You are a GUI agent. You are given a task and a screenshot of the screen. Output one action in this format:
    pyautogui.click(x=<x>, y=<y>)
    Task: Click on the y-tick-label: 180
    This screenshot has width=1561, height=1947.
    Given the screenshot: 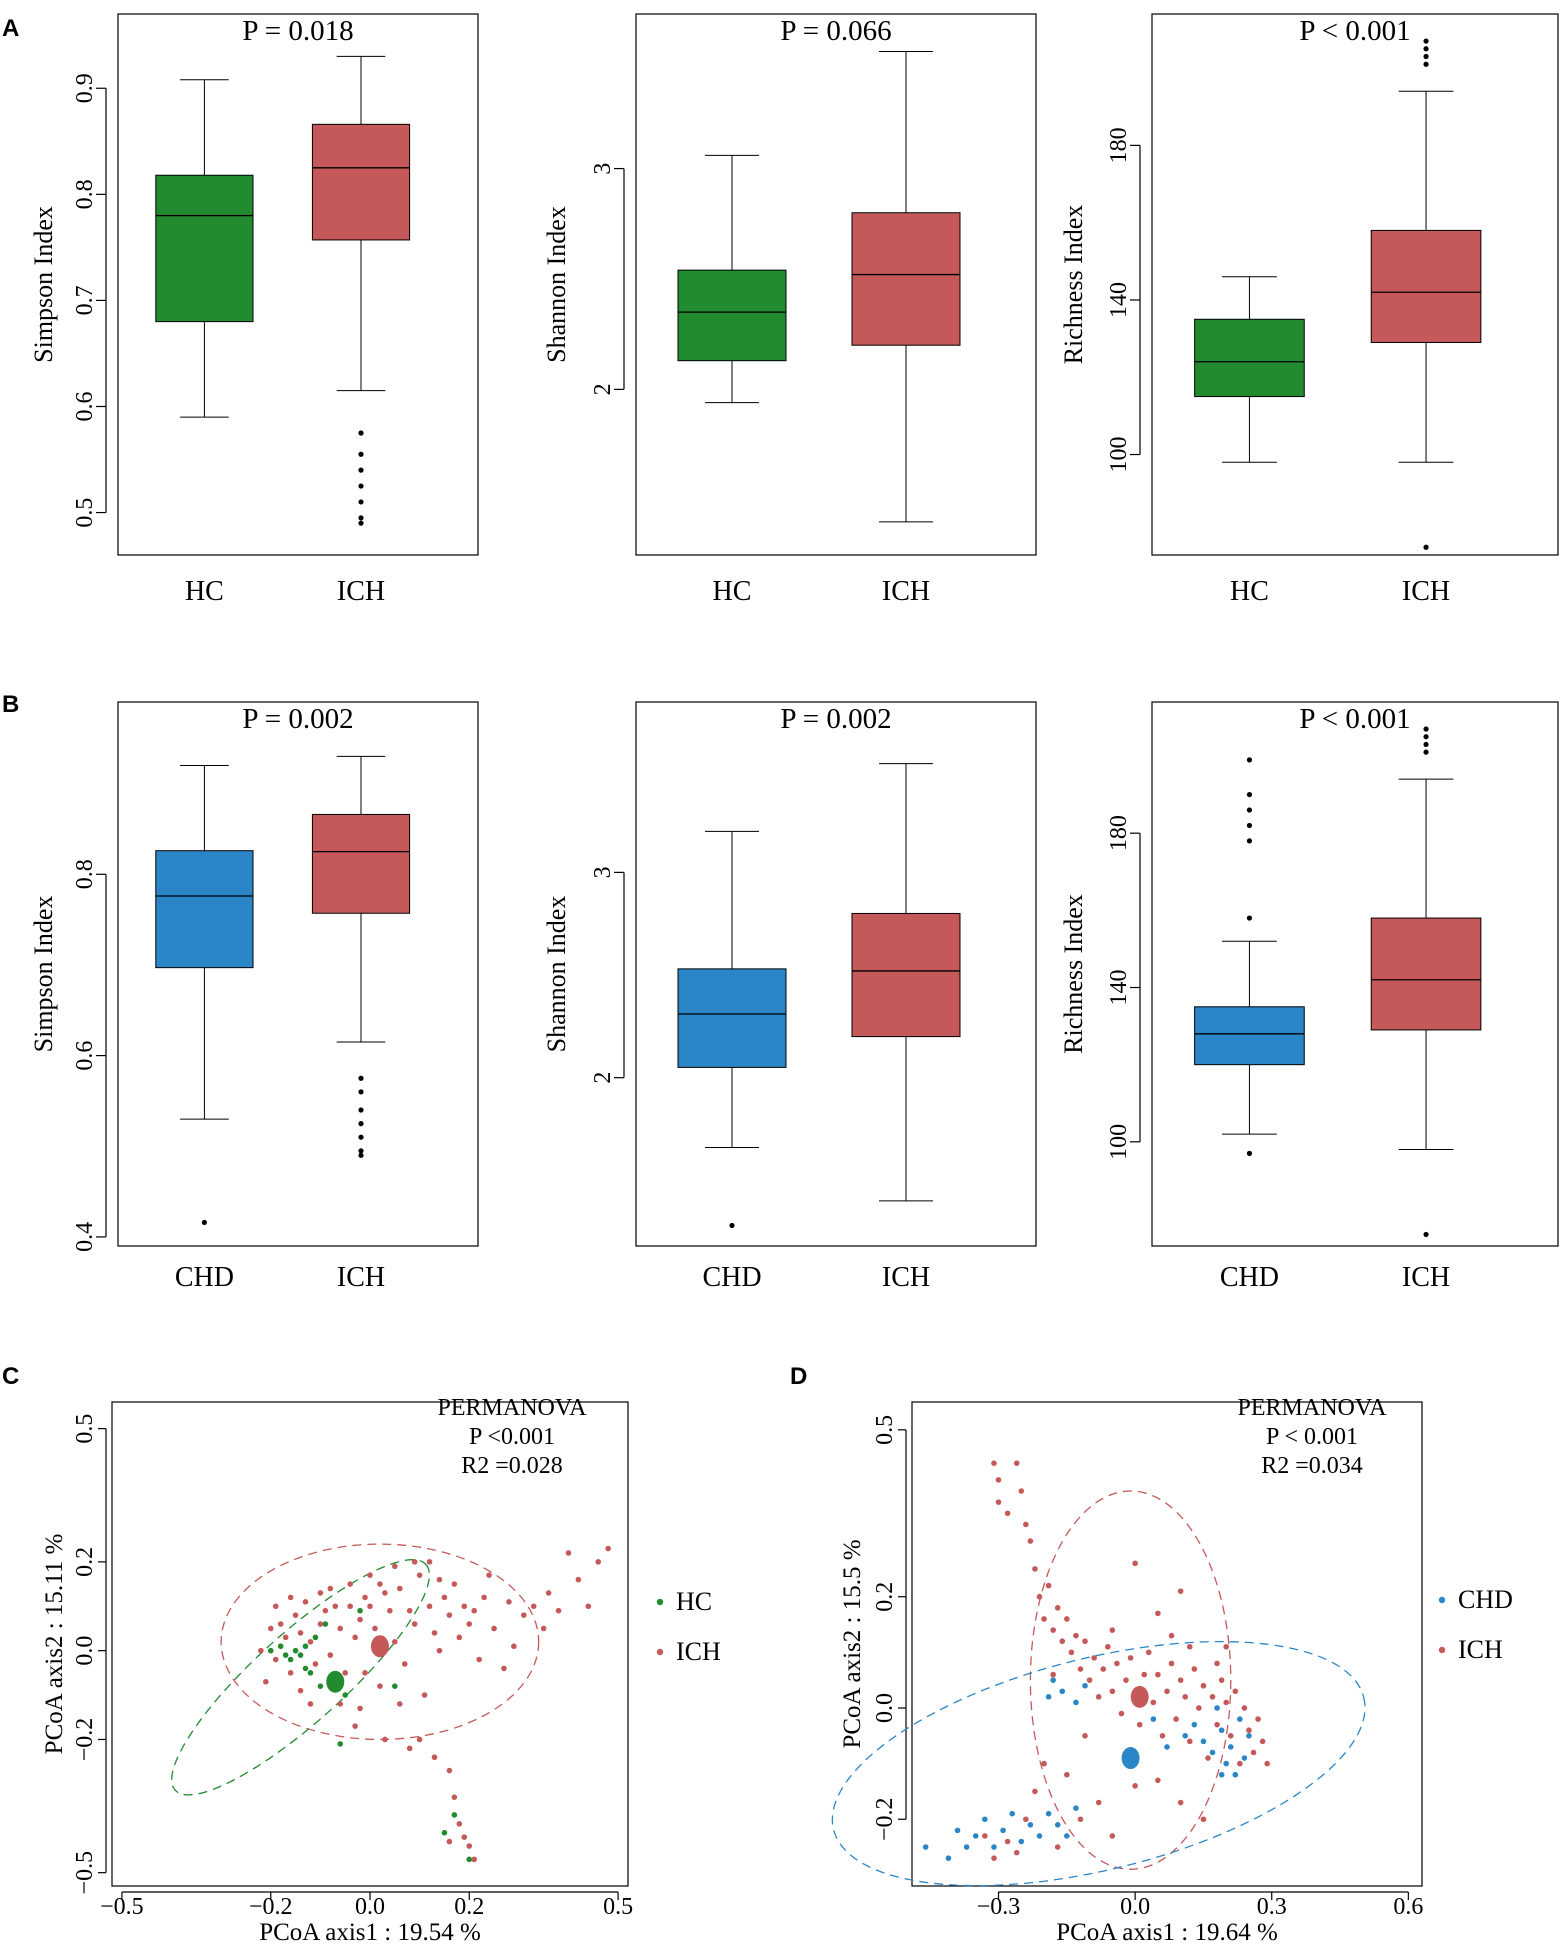 What is the action you would take?
    pyautogui.click(x=1119, y=833)
    